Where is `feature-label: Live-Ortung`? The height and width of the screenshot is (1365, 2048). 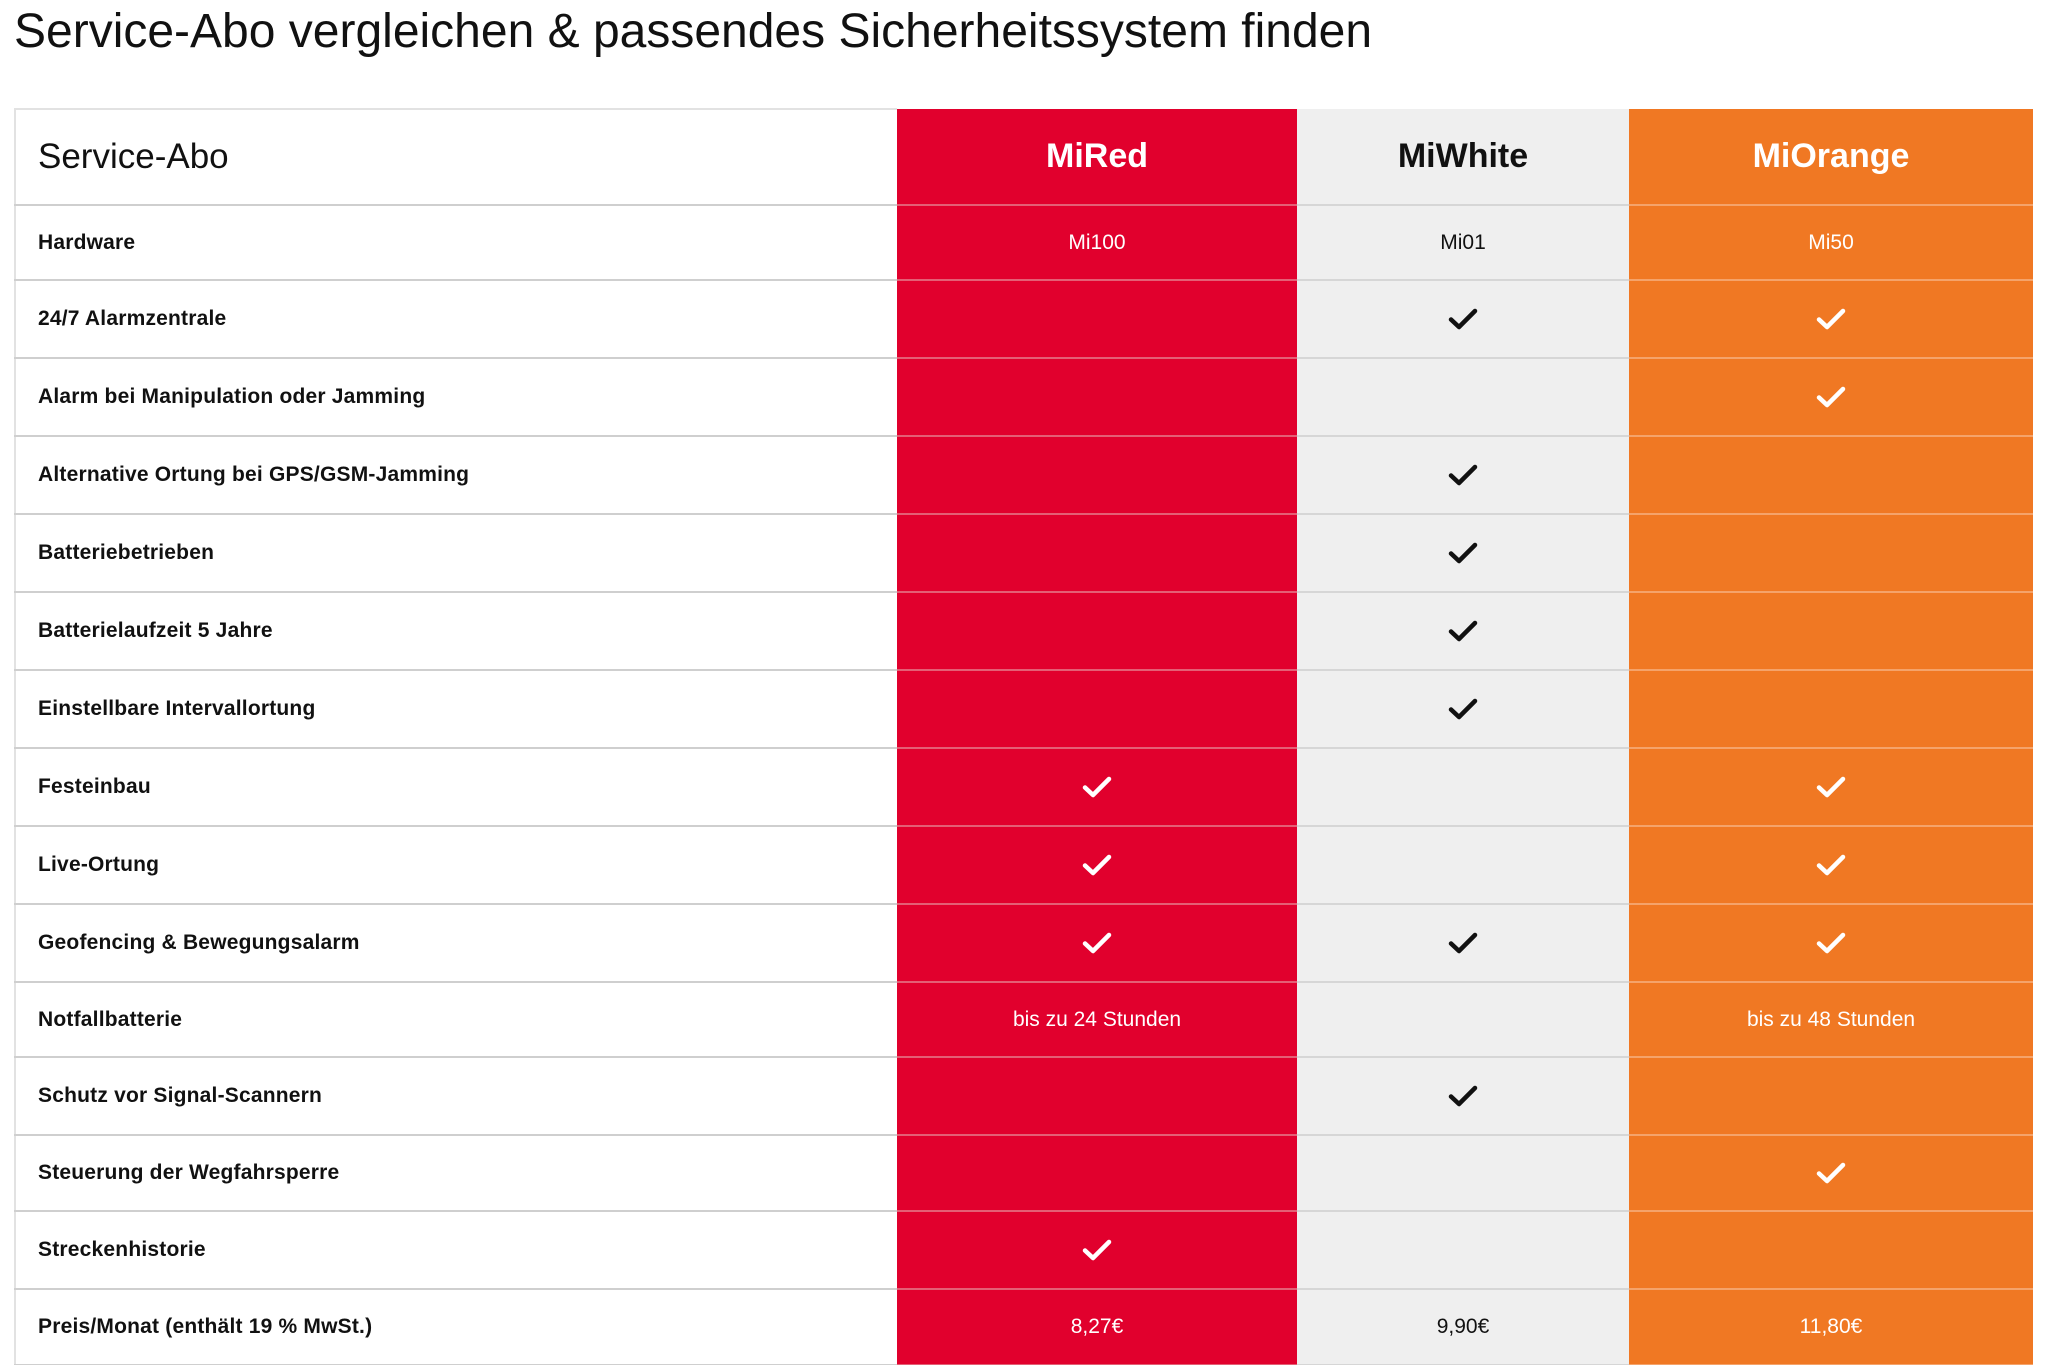 feature-label: Live-Ortung is located at coordinates (455, 865).